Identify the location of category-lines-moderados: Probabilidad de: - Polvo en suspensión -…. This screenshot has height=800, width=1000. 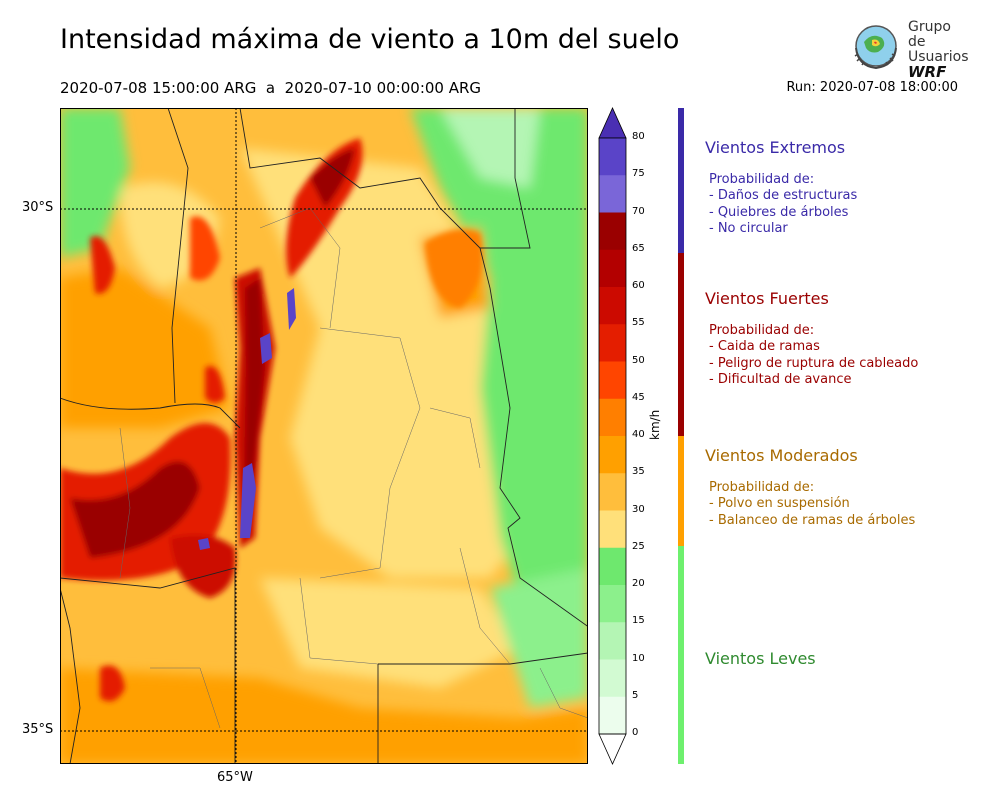
(812, 504).